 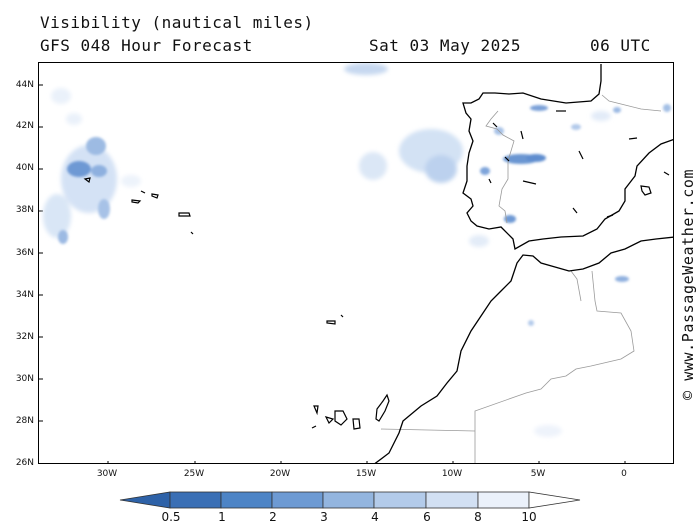 What do you see at coordinates (24, 463) in the screenshot?
I see `lat-label-26n: 26N` at bounding box center [24, 463].